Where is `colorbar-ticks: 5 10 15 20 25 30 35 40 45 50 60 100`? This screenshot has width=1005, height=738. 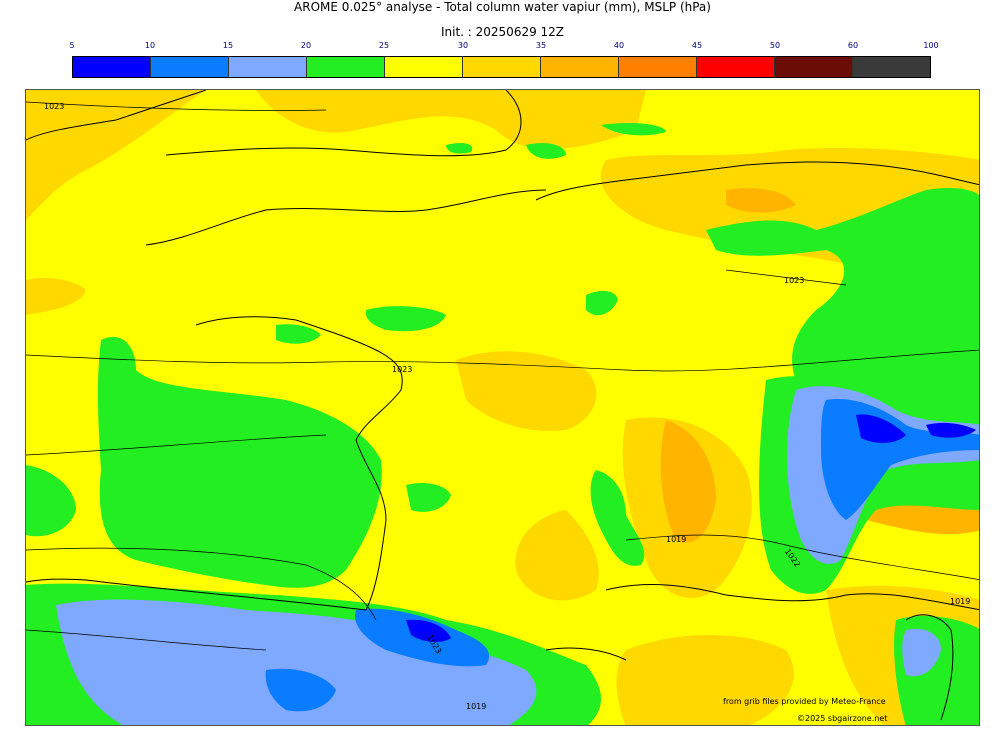 colorbar-ticks: 5 10 15 20 25 30 35 40 45 50 60 100 is located at coordinates (503, 47).